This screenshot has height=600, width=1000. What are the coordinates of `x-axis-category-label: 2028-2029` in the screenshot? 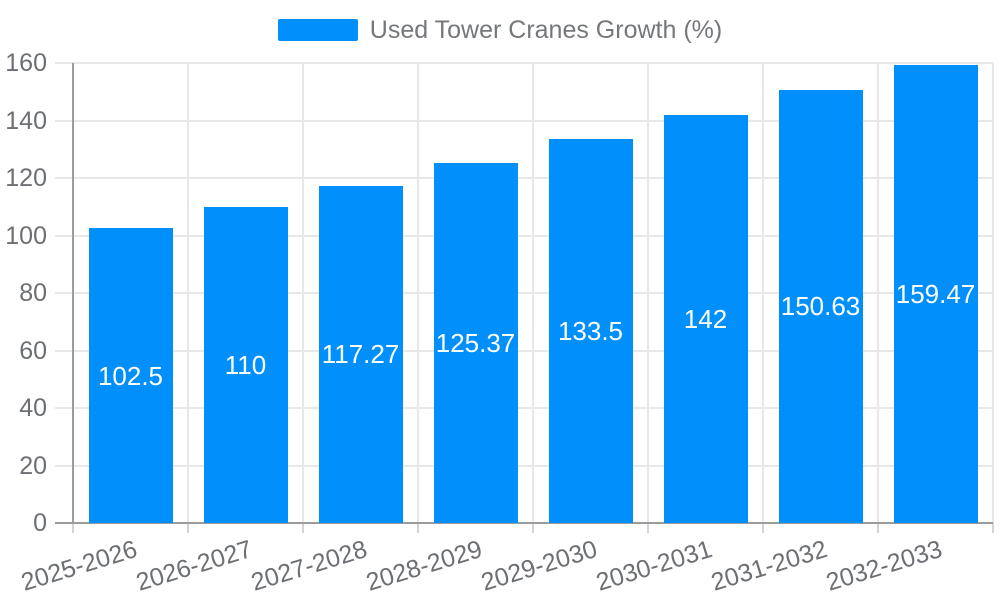 It's located at (424, 566).